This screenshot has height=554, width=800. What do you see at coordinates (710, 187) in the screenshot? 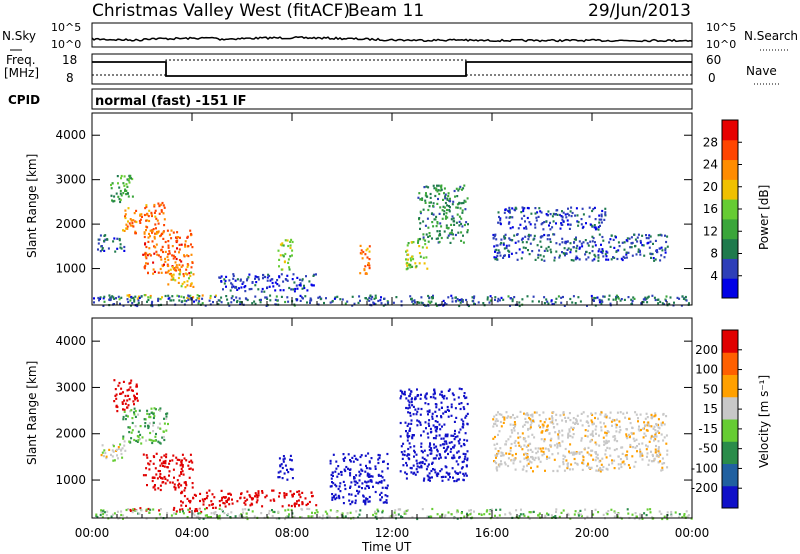
I see `colorbar-tick-label: 20` at bounding box center [710, 187].